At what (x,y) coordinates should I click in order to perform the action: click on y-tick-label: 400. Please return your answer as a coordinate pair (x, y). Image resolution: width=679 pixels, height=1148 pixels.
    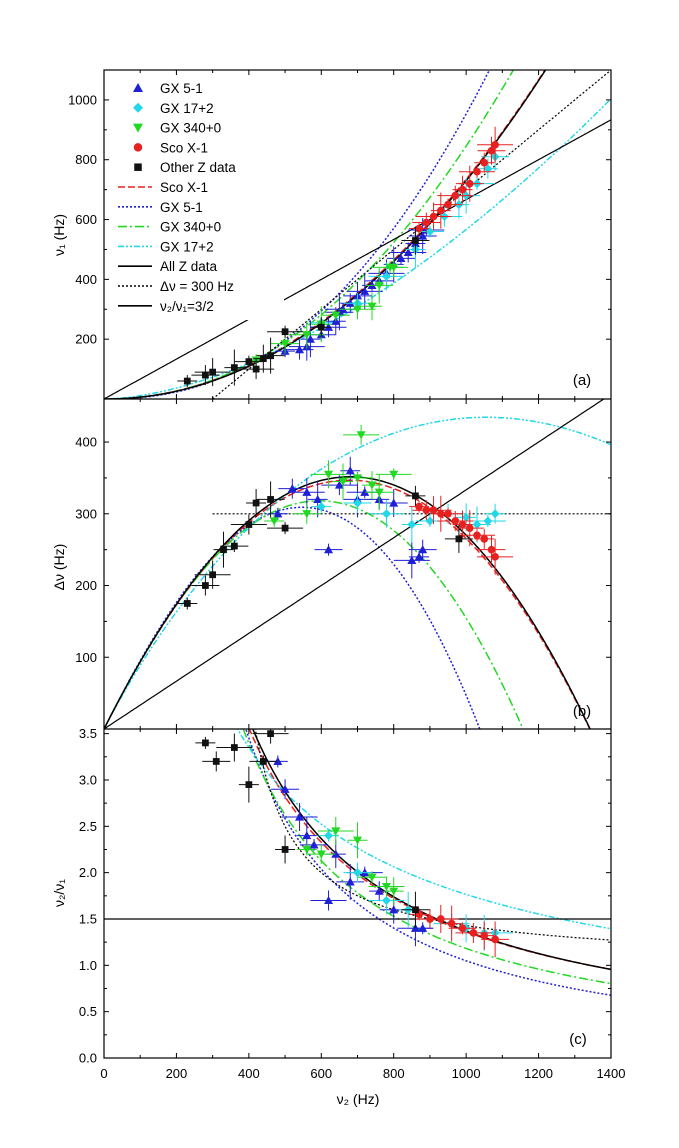
    Looking at the image, I should click on (86, 442).